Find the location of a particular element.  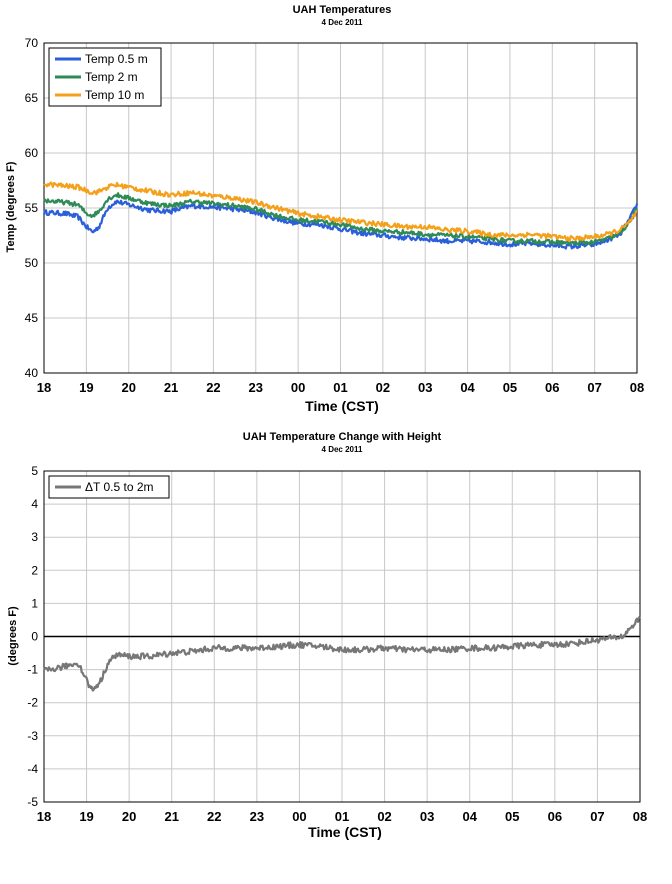

y-tick-label: 55 is located at coordinates (32, 208).